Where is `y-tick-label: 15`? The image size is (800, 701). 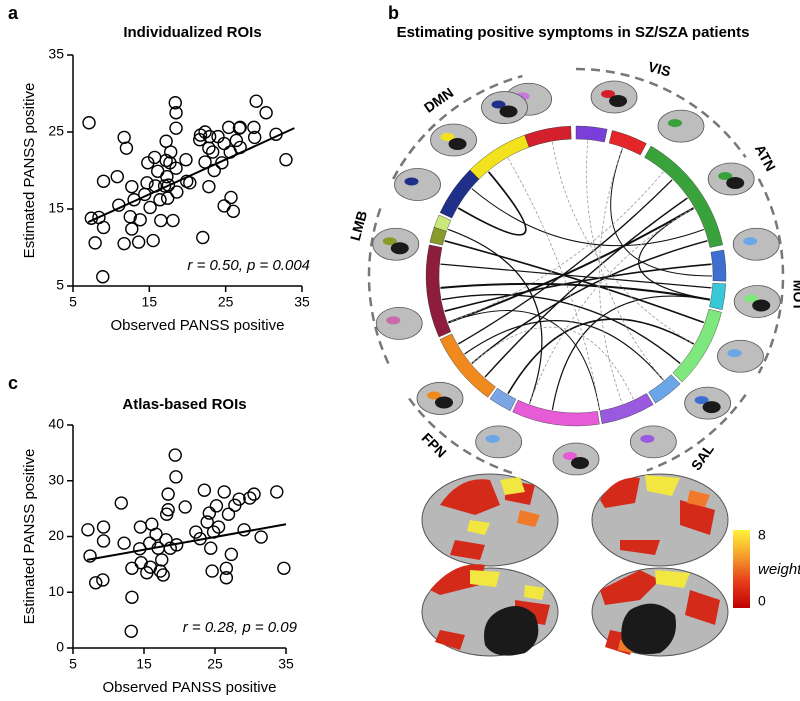 y-tick-label: 15 is located at coordinates (56, 208).